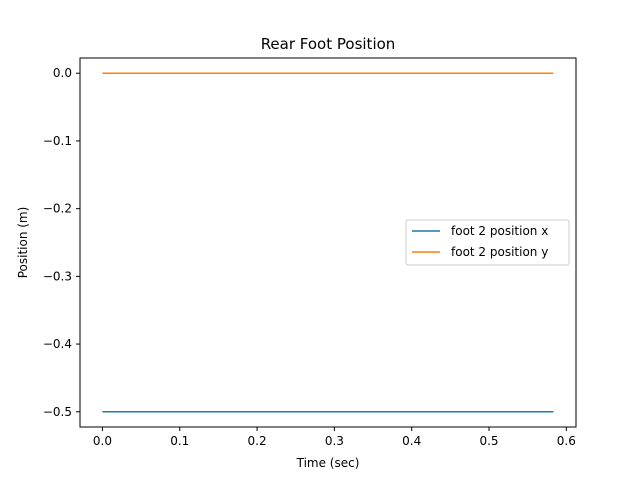 The width and height of the screenshot is (640, 480). I want to click on x-tick-label: 0.1, so click(179, 441).